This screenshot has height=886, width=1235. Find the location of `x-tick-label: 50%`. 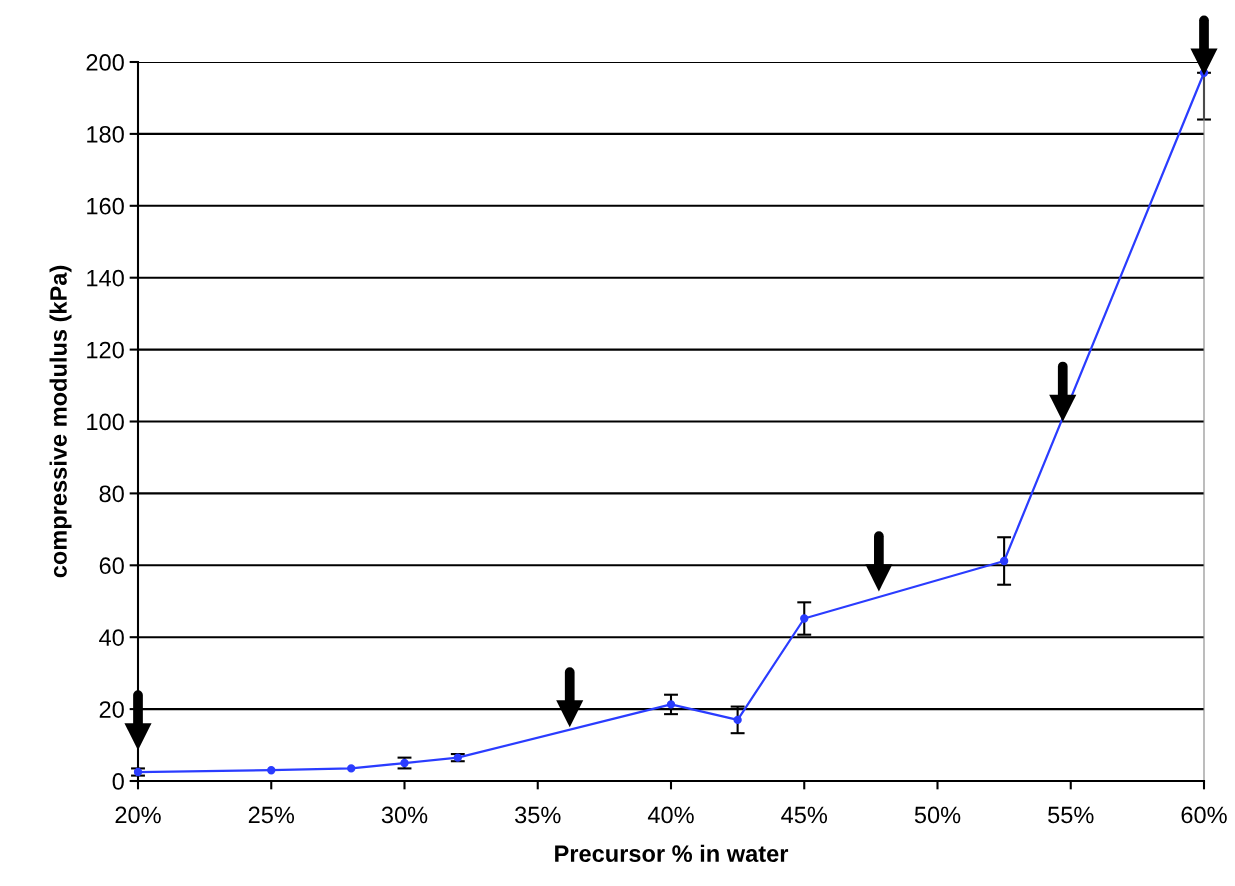

x-tick-label: 50% is located at coordinates (937, 815).